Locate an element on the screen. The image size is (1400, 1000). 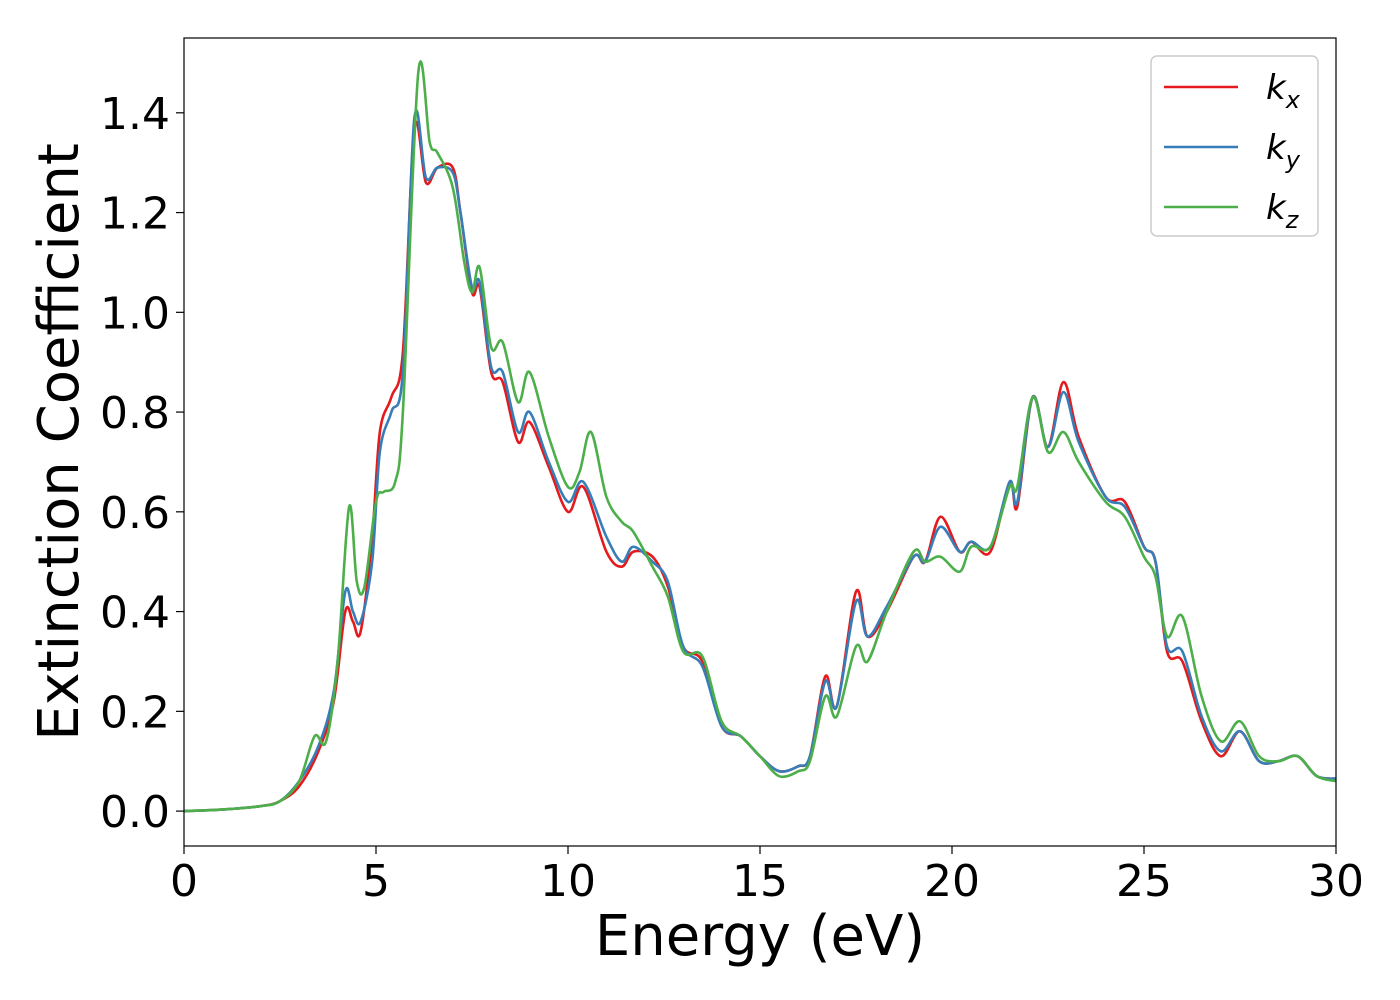
y-tick-label: 0.8 is located at coordinates (135, 413).